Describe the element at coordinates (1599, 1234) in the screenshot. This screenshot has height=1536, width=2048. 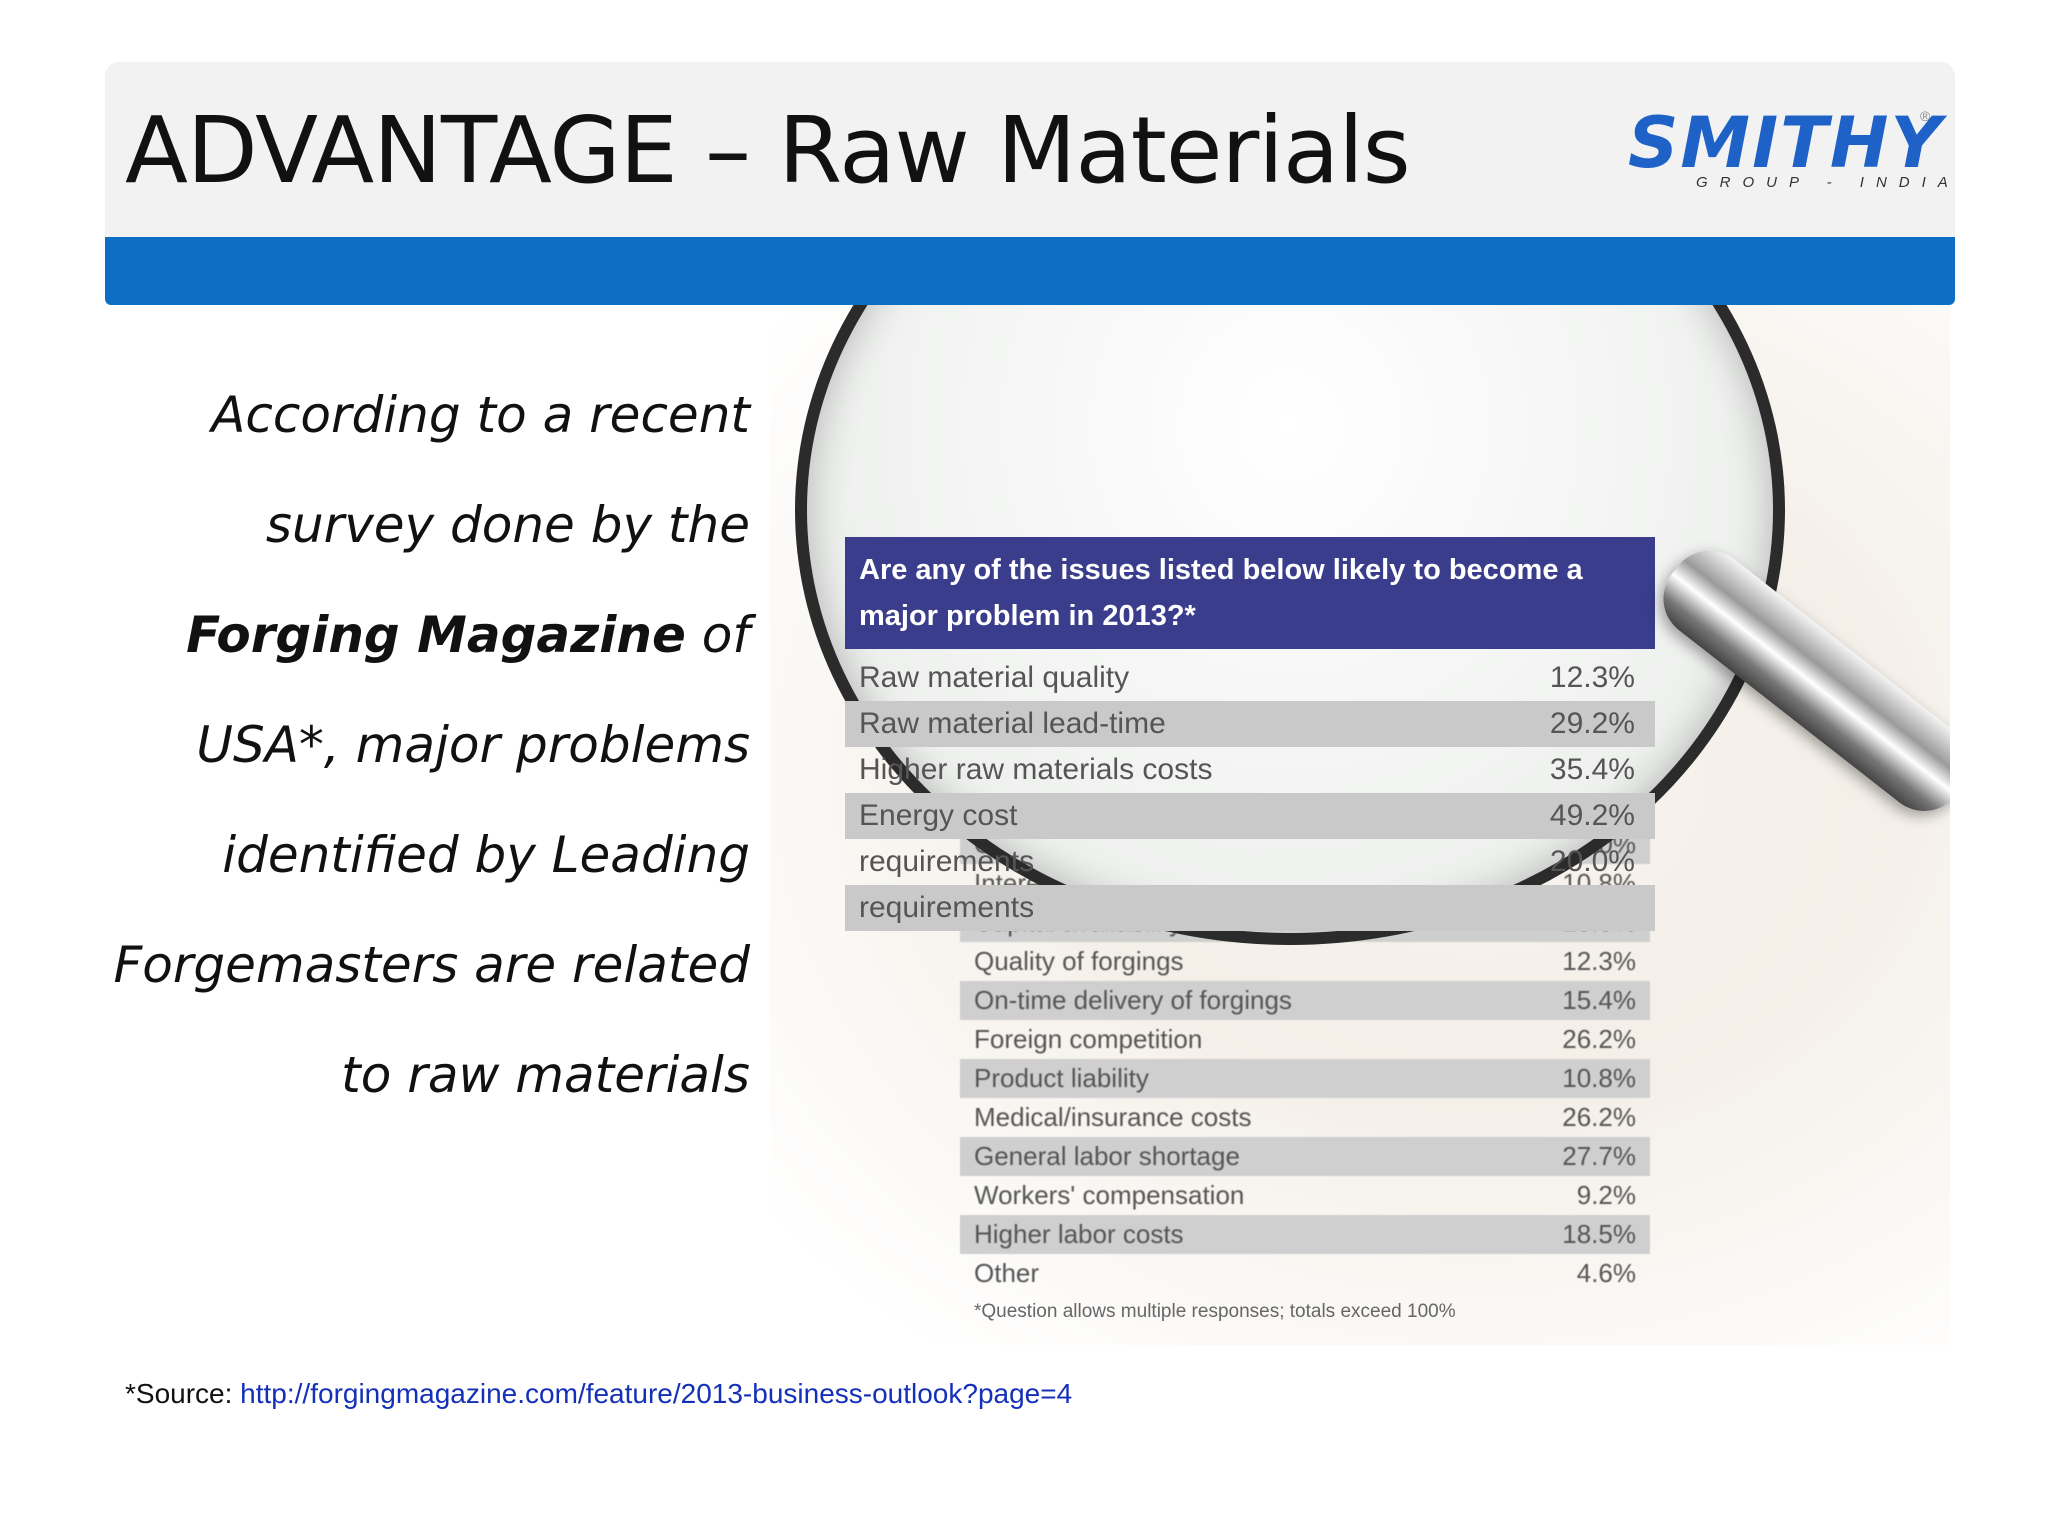
I see `row-value: 18.5%` at that location.